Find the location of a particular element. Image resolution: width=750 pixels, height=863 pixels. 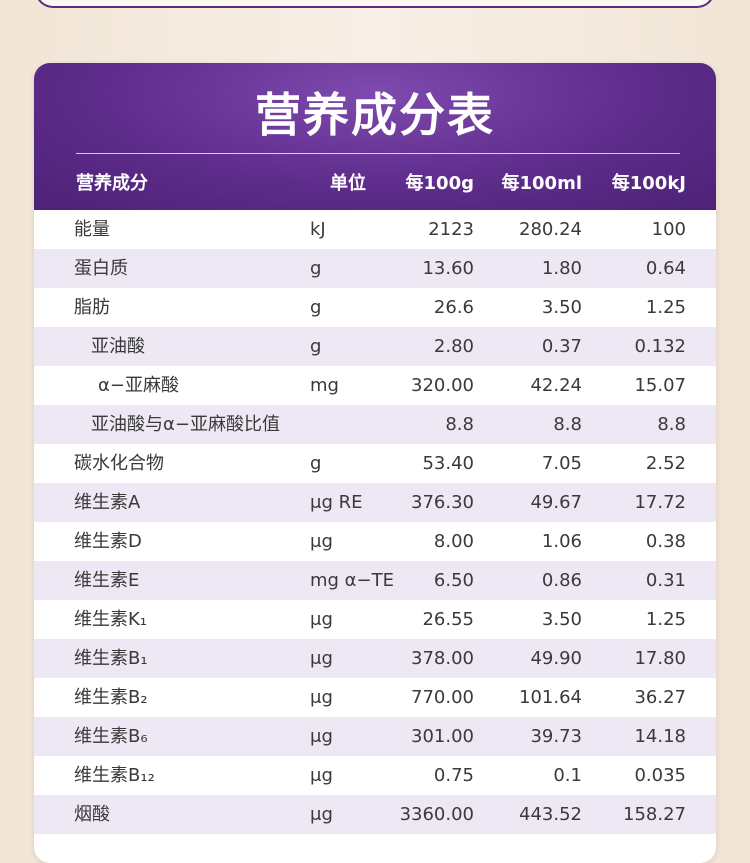

value-per100ml: 49.67 is located at coordinates (556, 502).